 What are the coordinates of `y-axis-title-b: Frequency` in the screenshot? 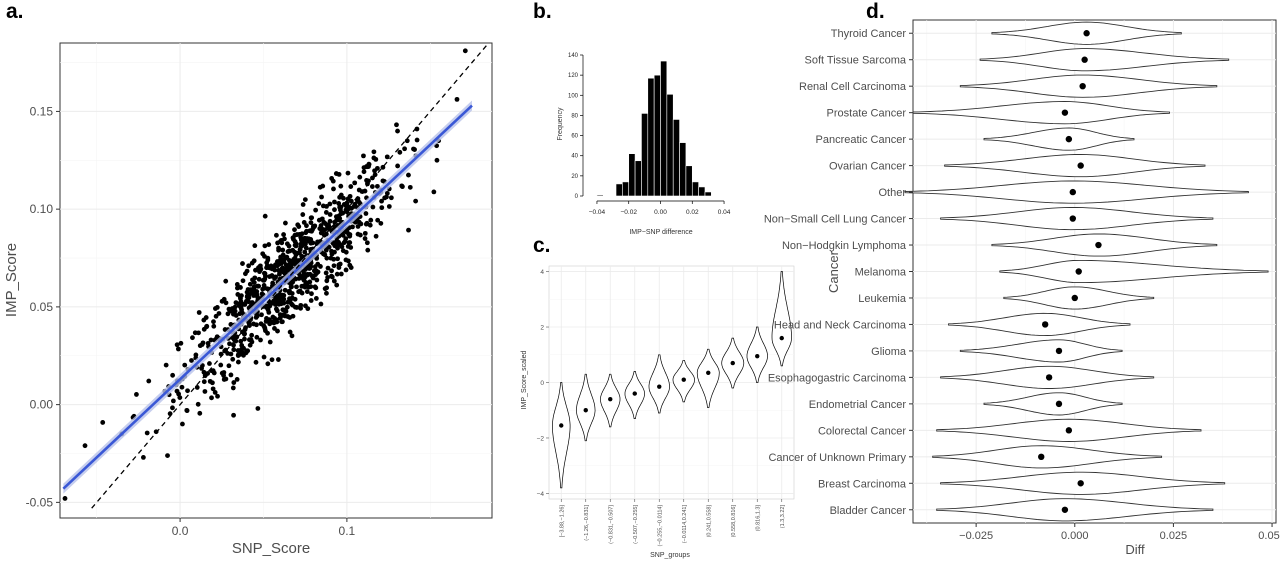 It's located at (560, 124).